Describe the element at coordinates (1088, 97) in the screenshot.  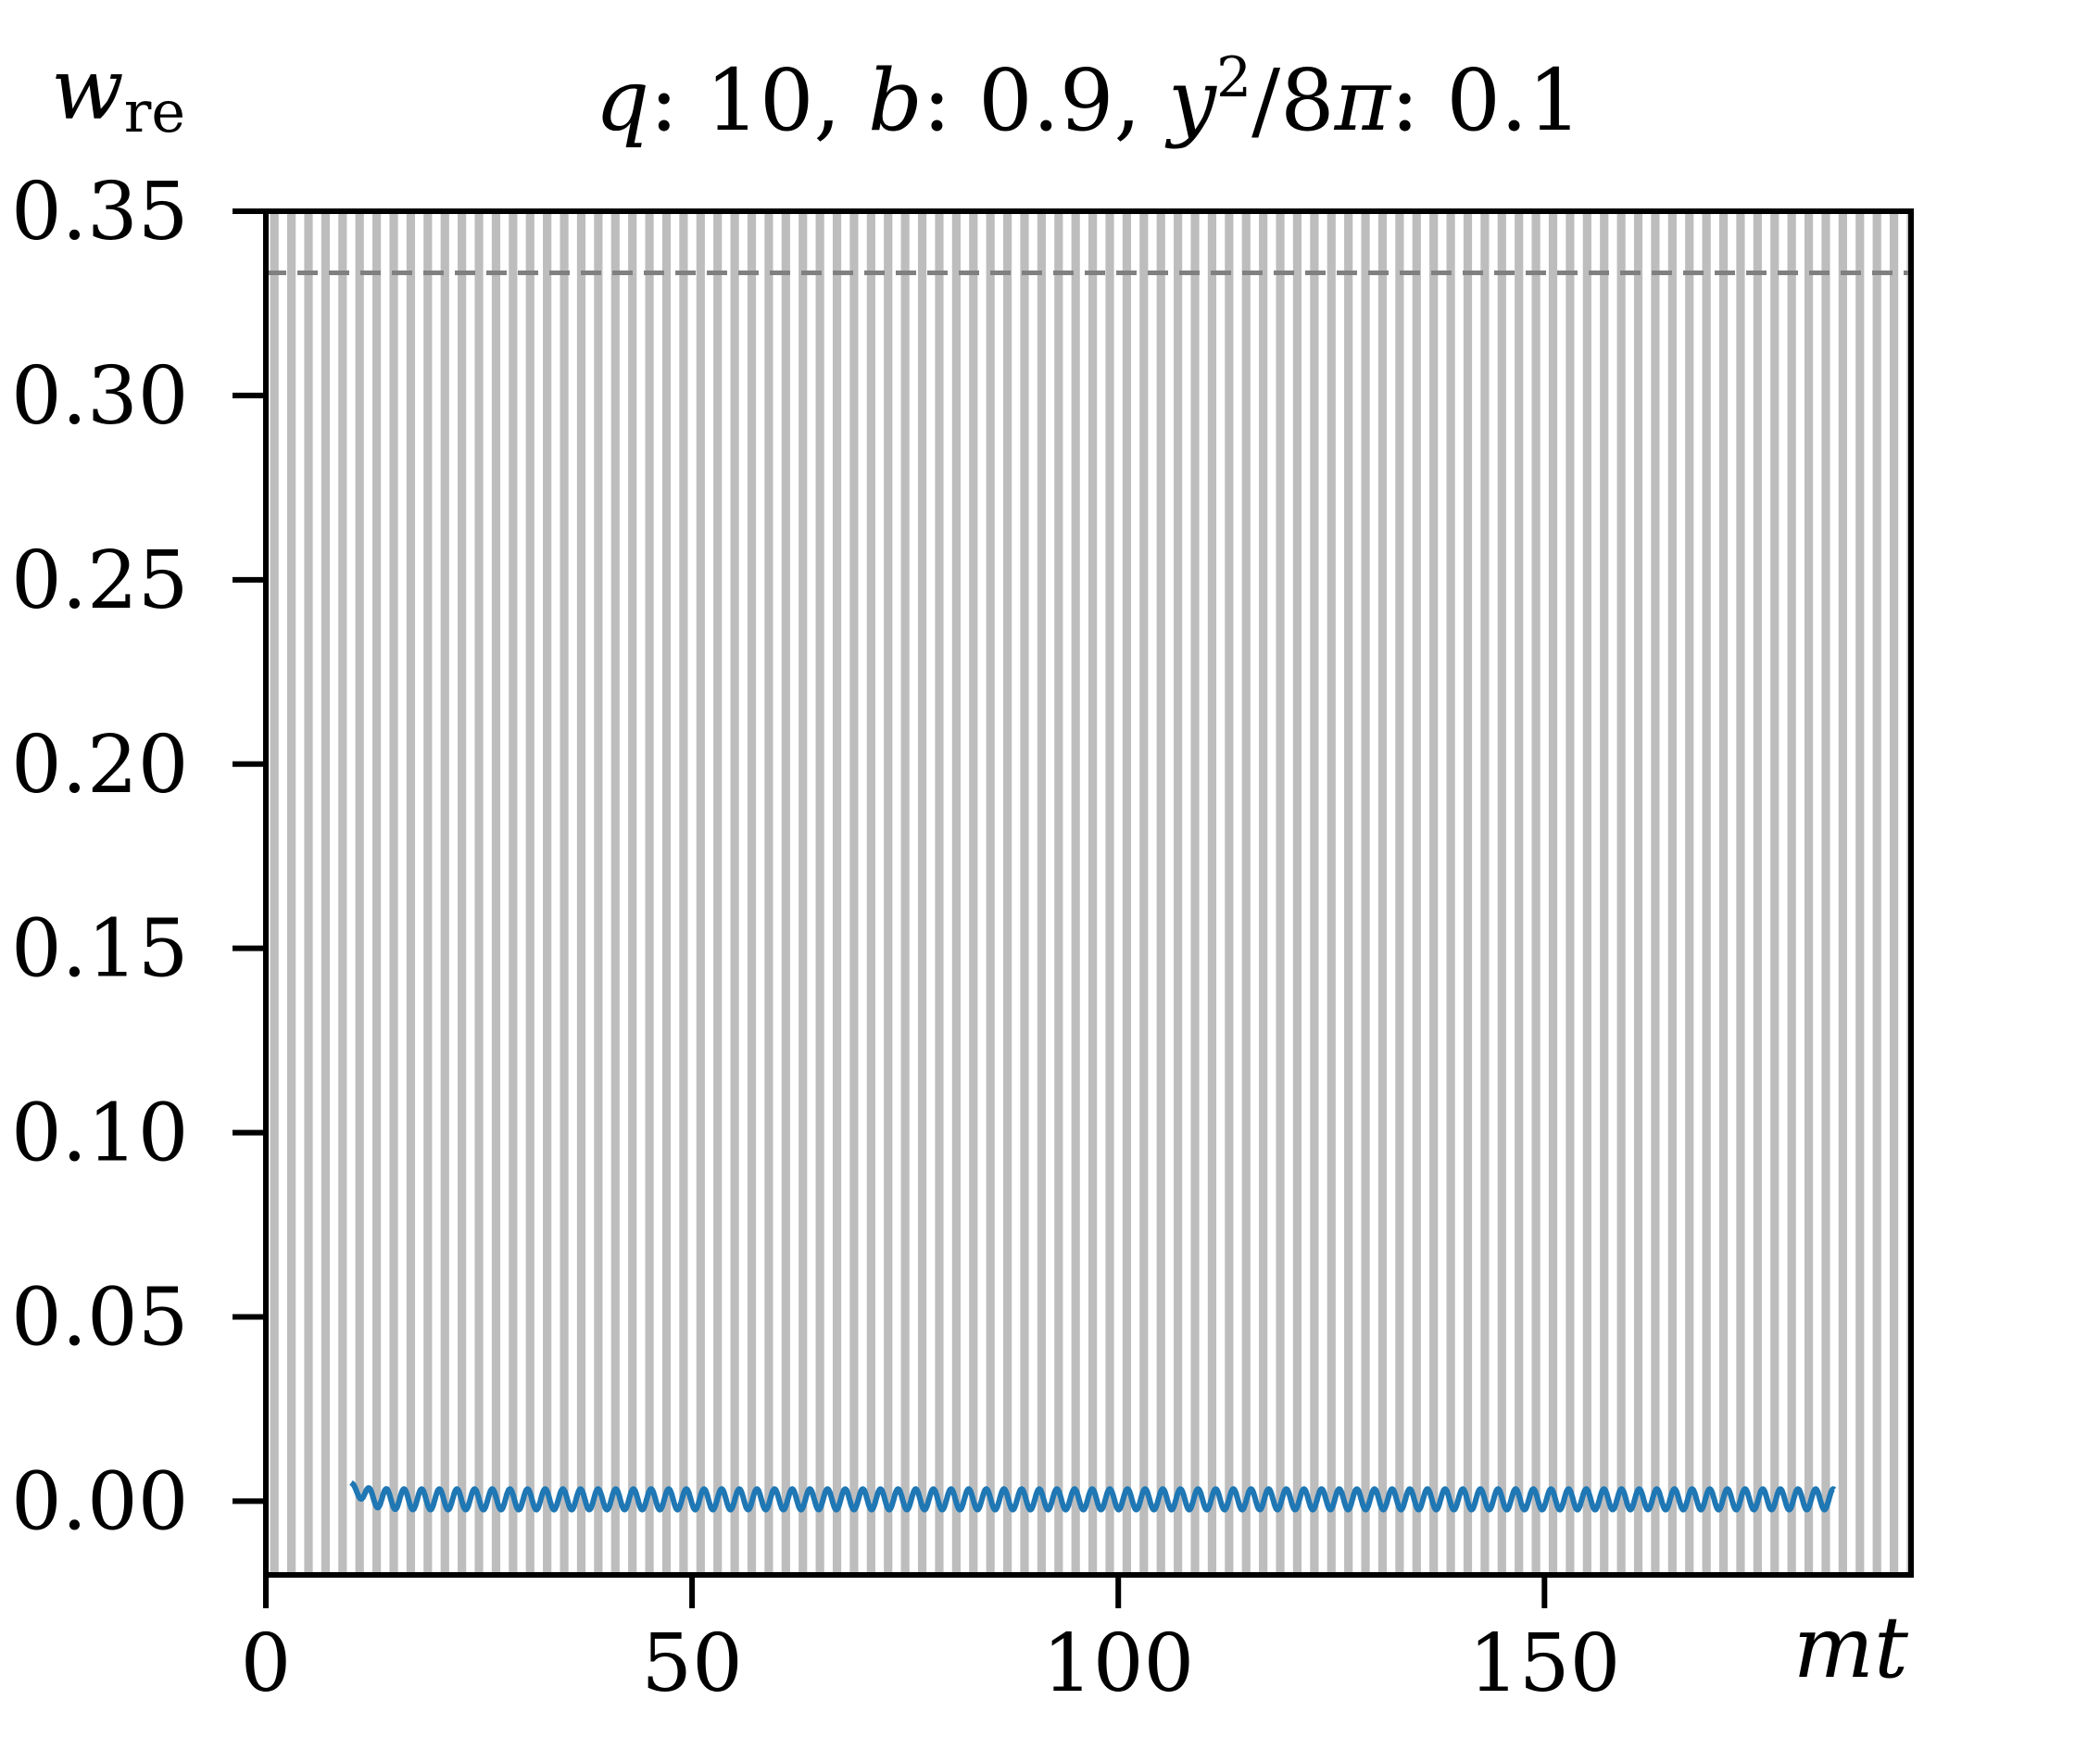
I see `chart-title: q: 10, b: 0.9, y2/8π: 0.1` at that location.